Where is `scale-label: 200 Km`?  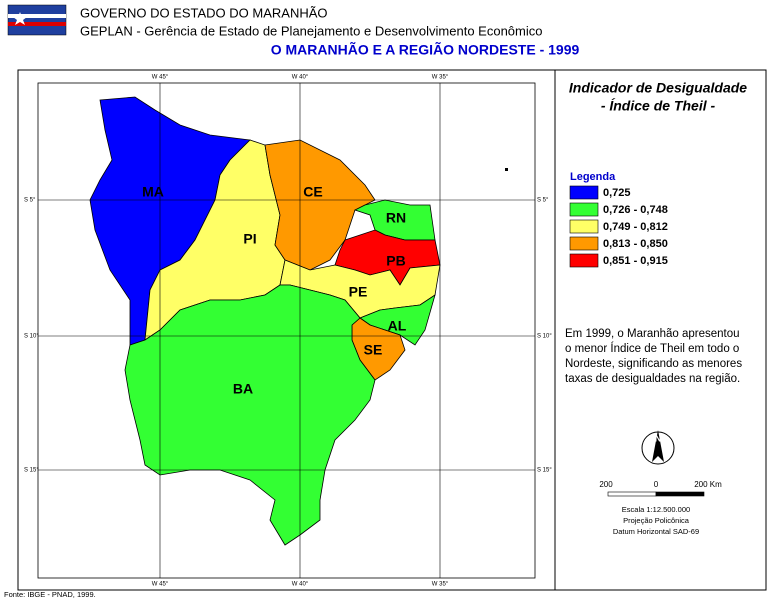
scale-label: 200 Km is located at coordinates (708, 484).